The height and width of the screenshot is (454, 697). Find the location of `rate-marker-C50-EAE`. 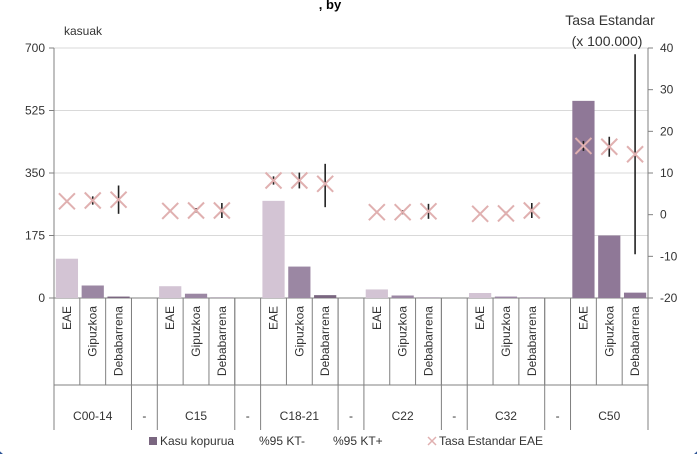

rate-marker-C50-EAE is located at coordinates (583, 146).